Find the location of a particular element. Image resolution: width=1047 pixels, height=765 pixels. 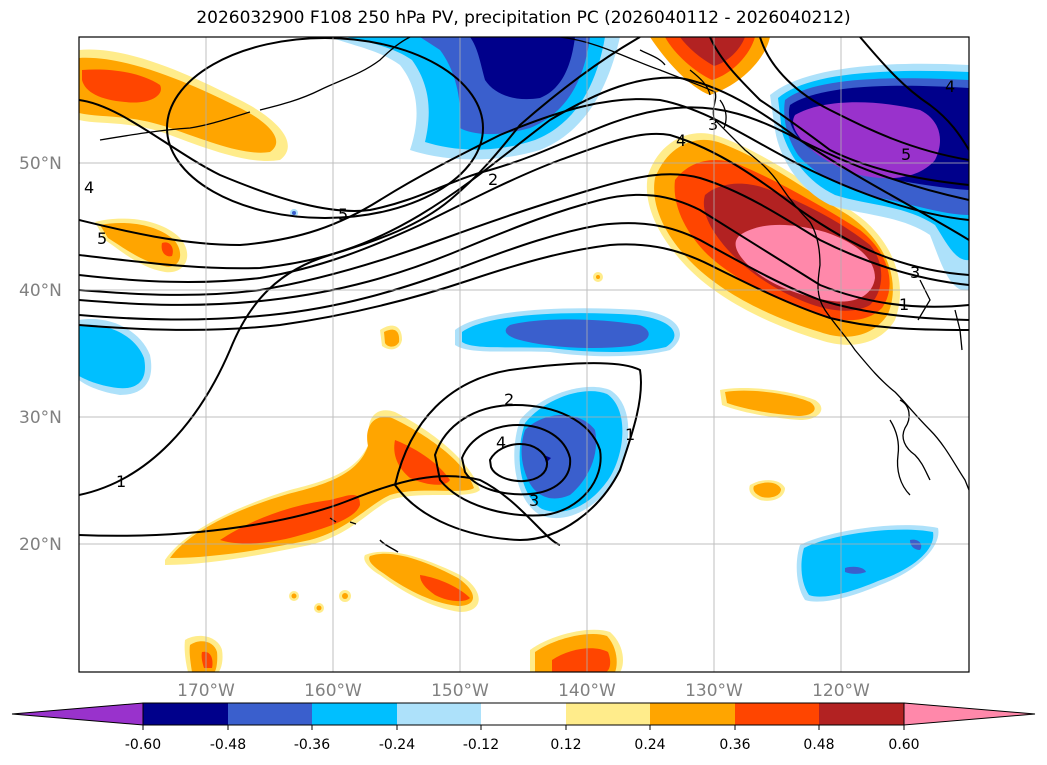

precip-negative-dot is located at coordinates (294, 213).